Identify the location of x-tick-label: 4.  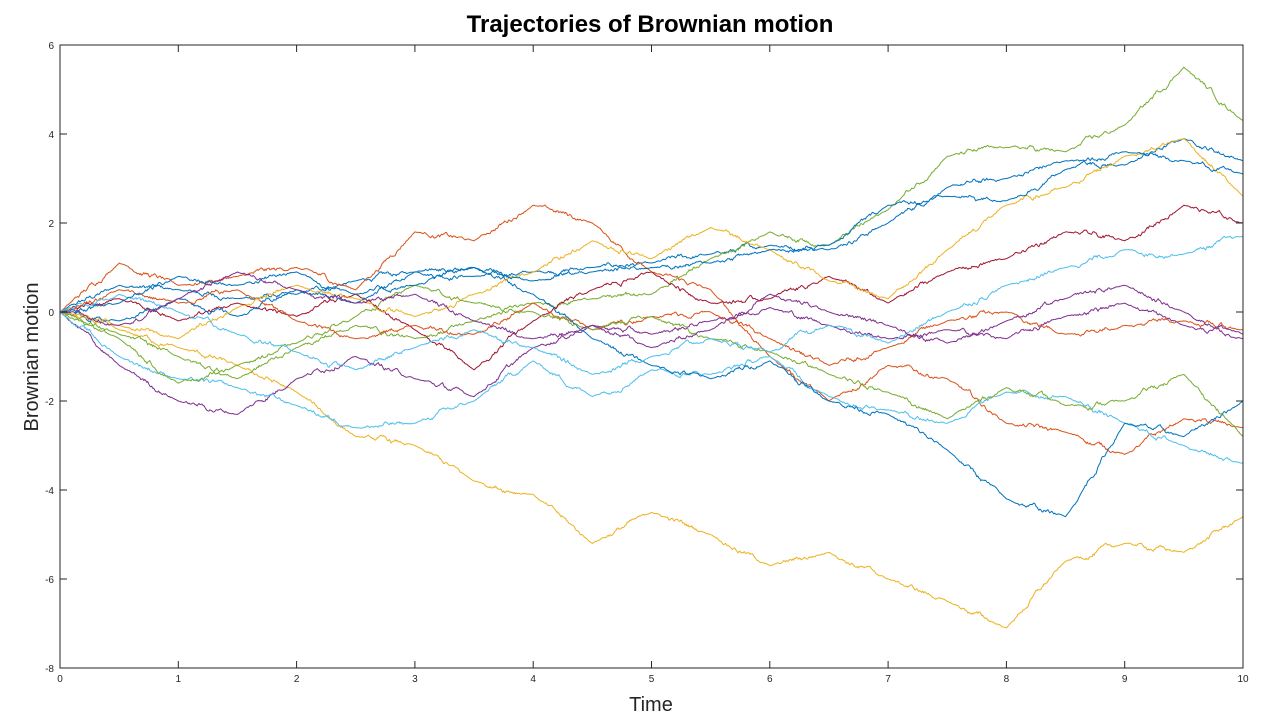
(533, 679).